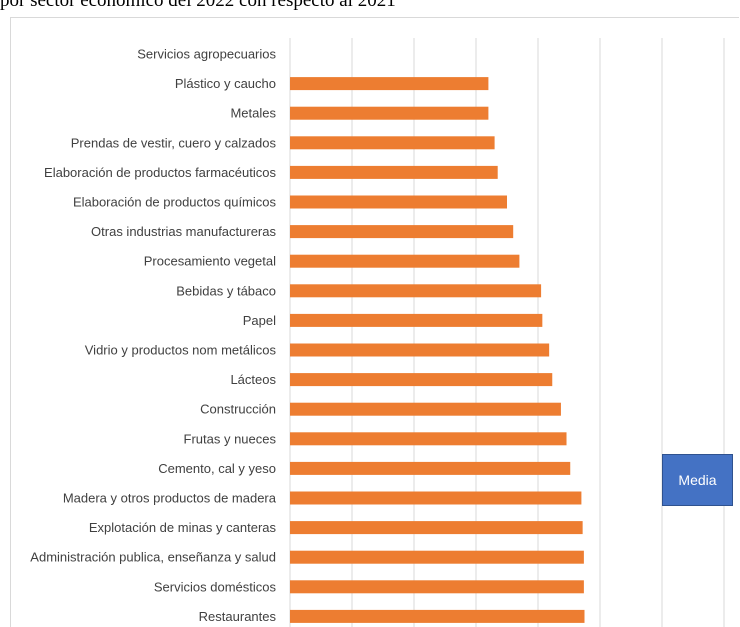  I want to click on media-button: Media, so click(697, 480).